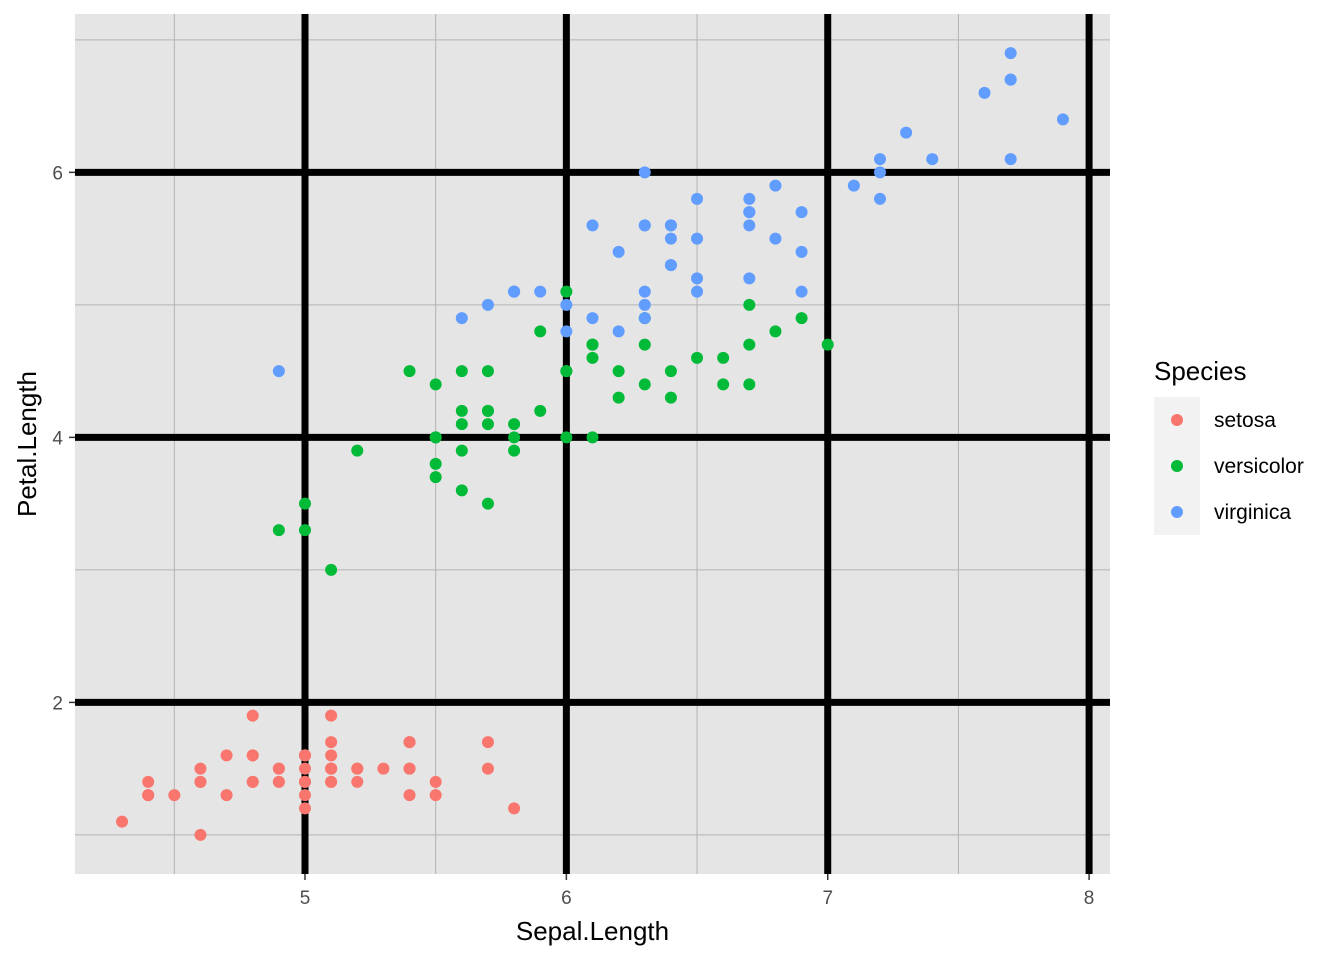 Image resolution: width=1344 pixels, height=960 pixels. I want to click on y-axis-title: Petal.Length, so click(27, 444).